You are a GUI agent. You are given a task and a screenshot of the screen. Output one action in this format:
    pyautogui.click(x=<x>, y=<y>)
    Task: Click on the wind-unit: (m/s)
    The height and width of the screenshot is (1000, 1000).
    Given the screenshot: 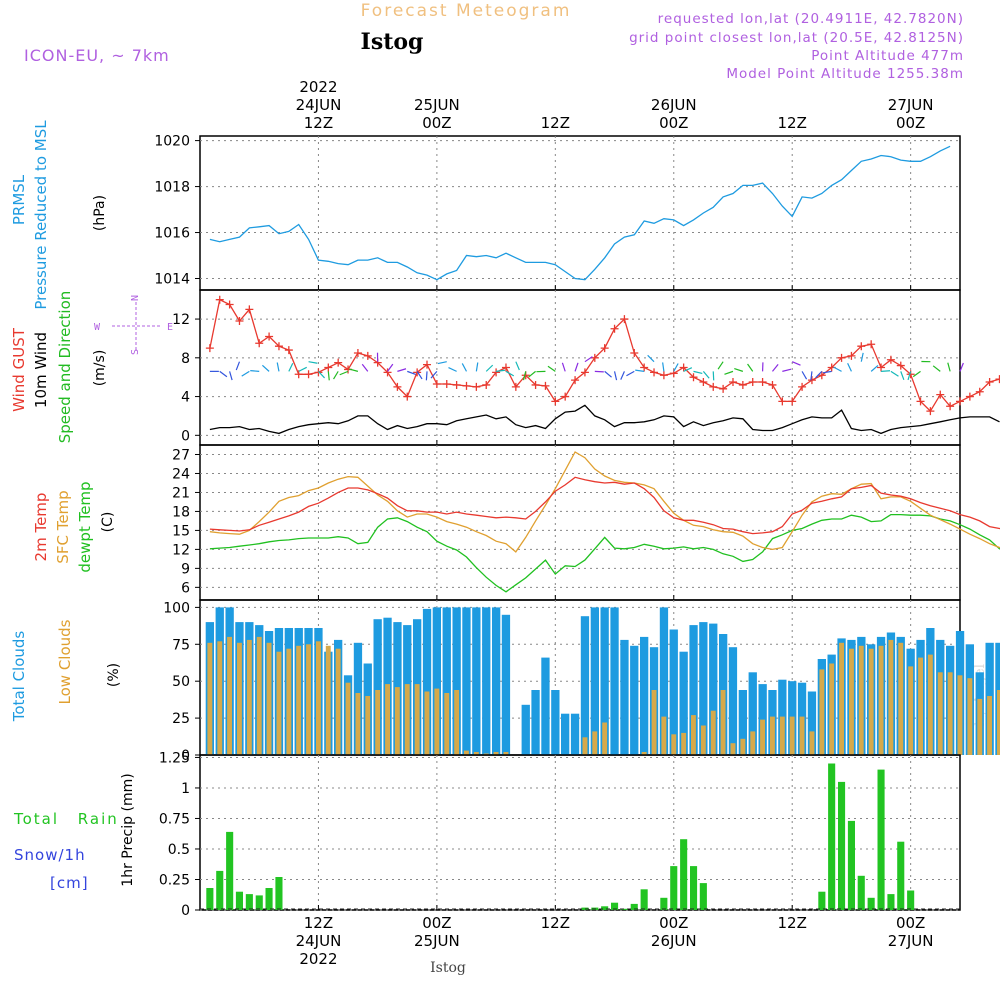 What is the action you would take?
    pyautogui.click(x=100, y=368)
    